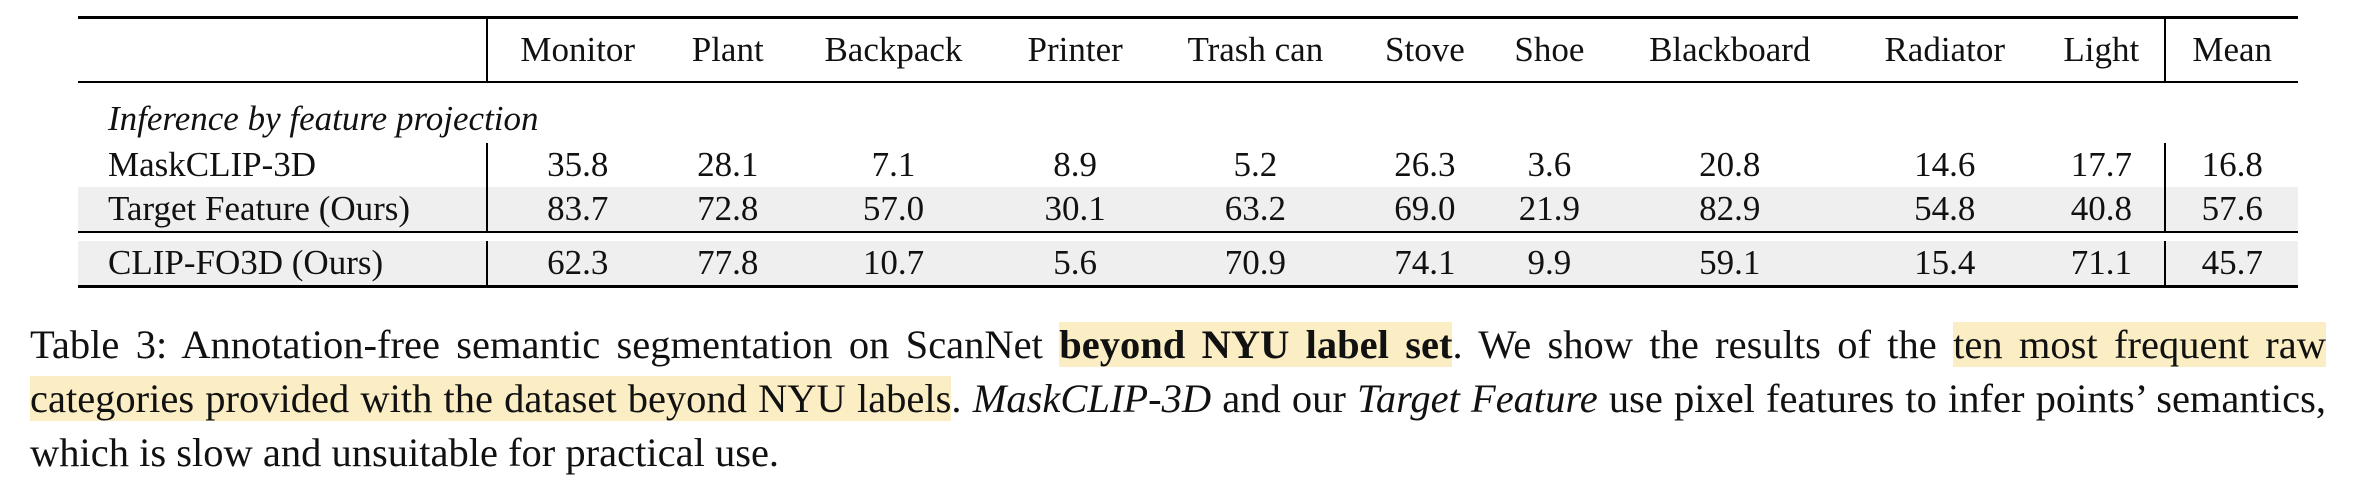  I want to click on caption-italic: MaskCLIP-3D, so click(1092, 398).